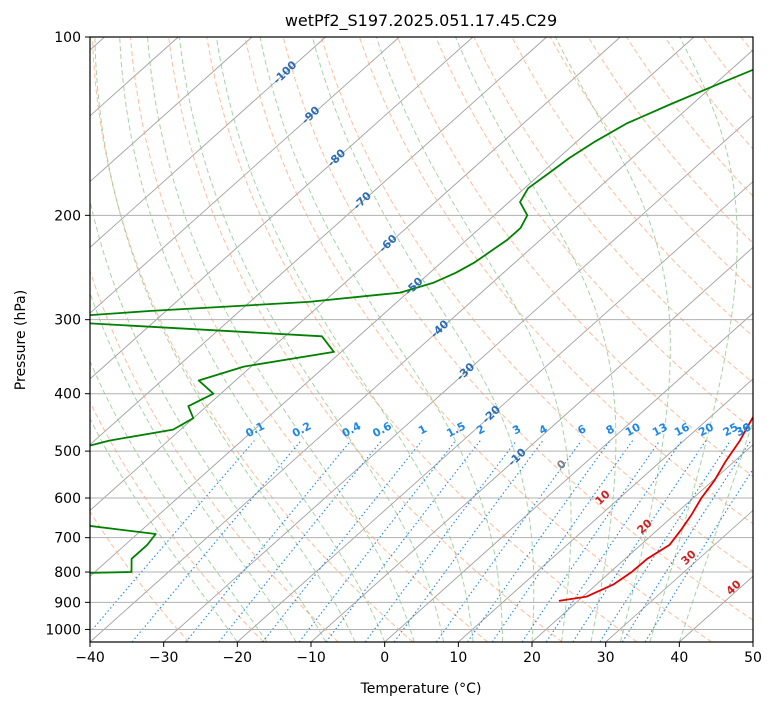 This screenshot has height=708, width=775. What do you see at coordinates (679, 658) in the screenshot?
I see `x-tick-label: 40` at bounding box center [679, 658].